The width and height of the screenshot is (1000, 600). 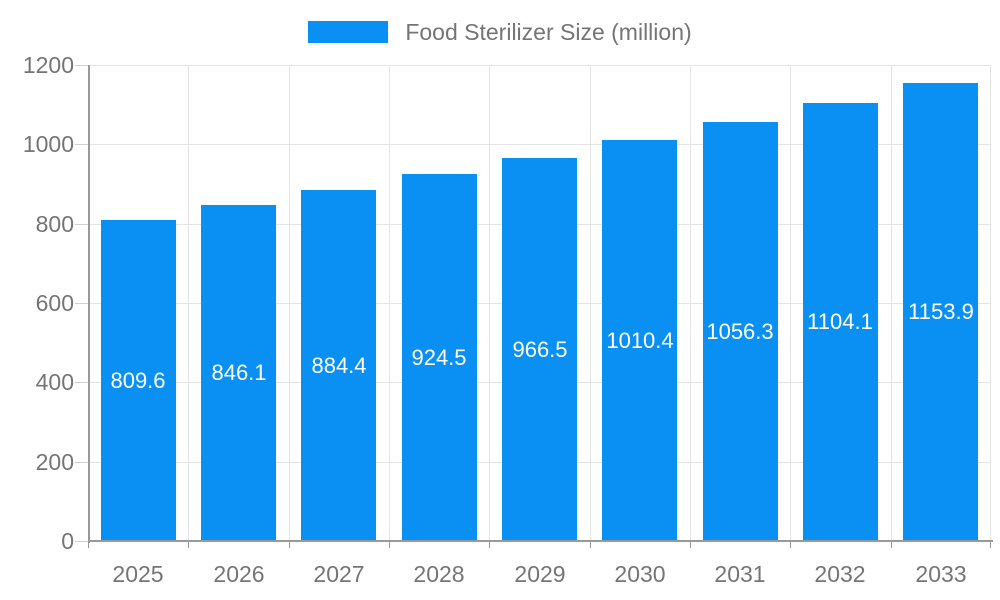 I want to click on y-axis-label: 1000, so click(x=48, y=144).